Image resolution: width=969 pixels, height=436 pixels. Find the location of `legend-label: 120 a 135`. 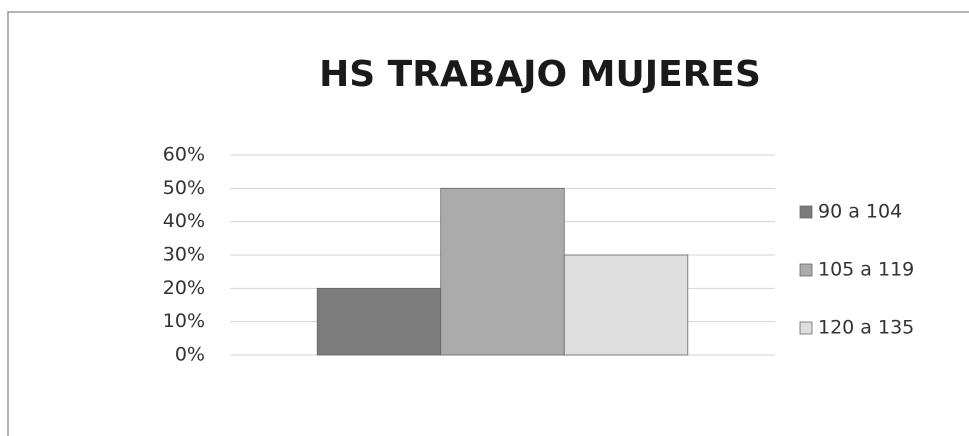

legend-label: 120 a 135 is located at coordinates (866, 328).